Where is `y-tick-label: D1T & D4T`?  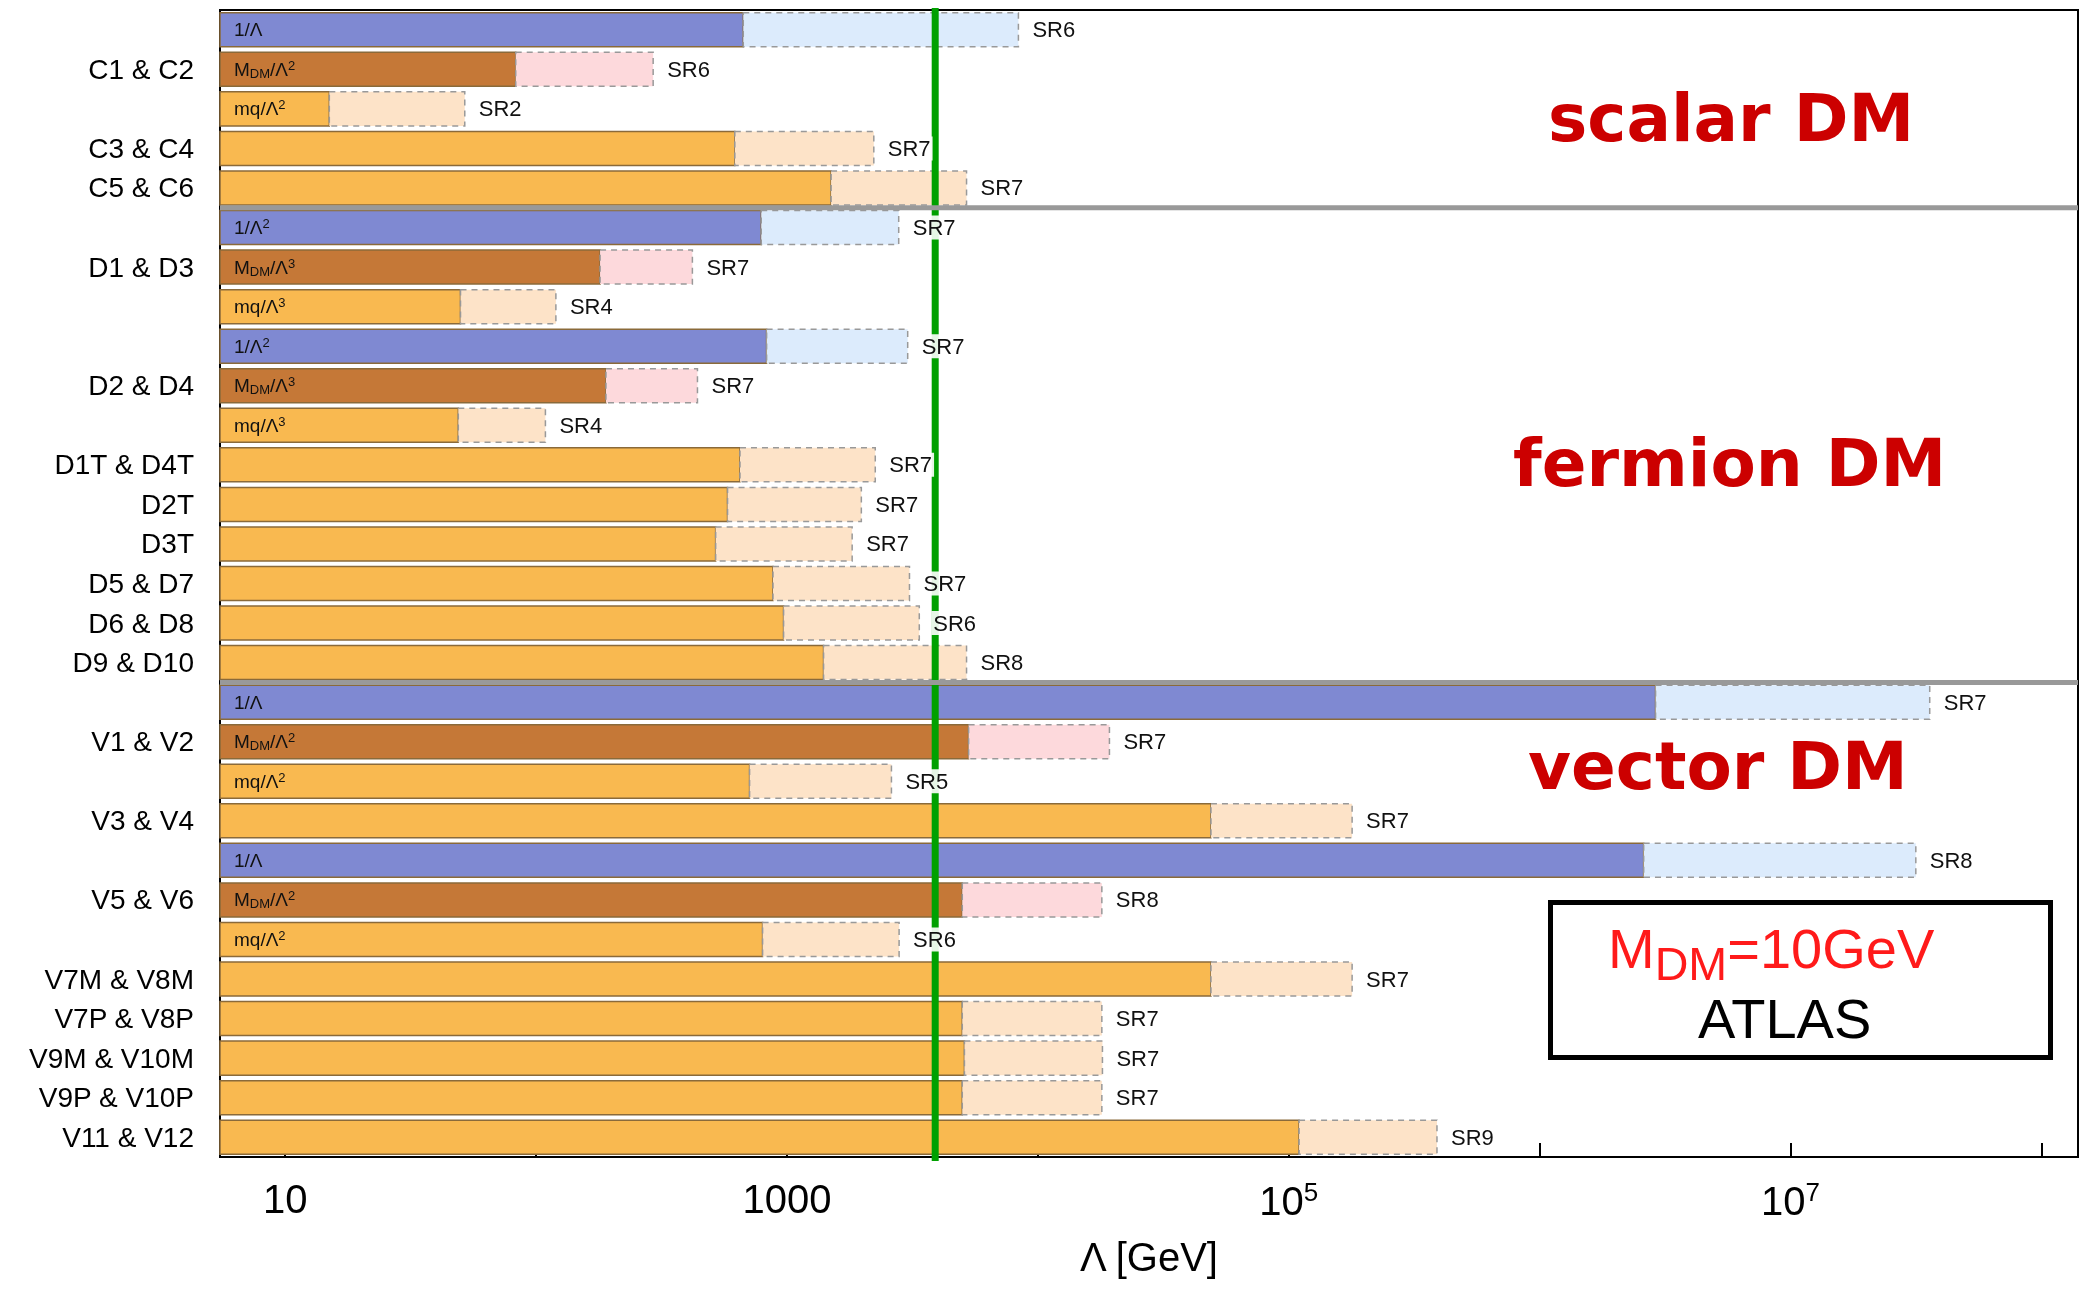 y-tick-label: D1T & D4T is located at coordinates (124, 465).